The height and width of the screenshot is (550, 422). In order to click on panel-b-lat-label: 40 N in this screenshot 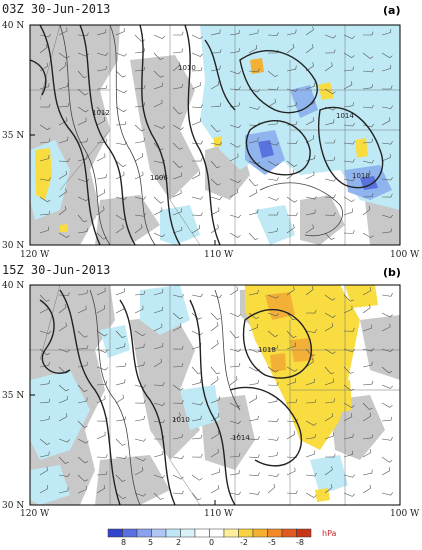, I will do `click(13, 286)`.